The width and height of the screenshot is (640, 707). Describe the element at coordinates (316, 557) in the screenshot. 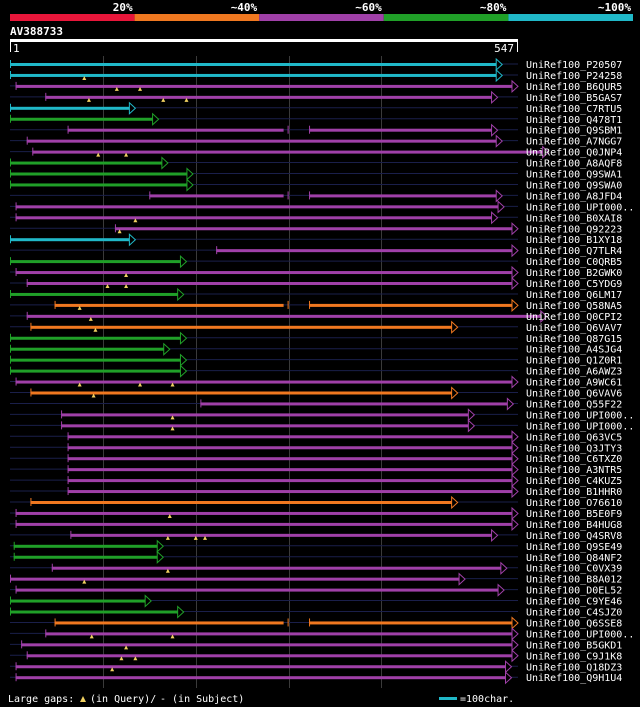

I see `hit-row: UniRef100_Q84NF2` at that location.